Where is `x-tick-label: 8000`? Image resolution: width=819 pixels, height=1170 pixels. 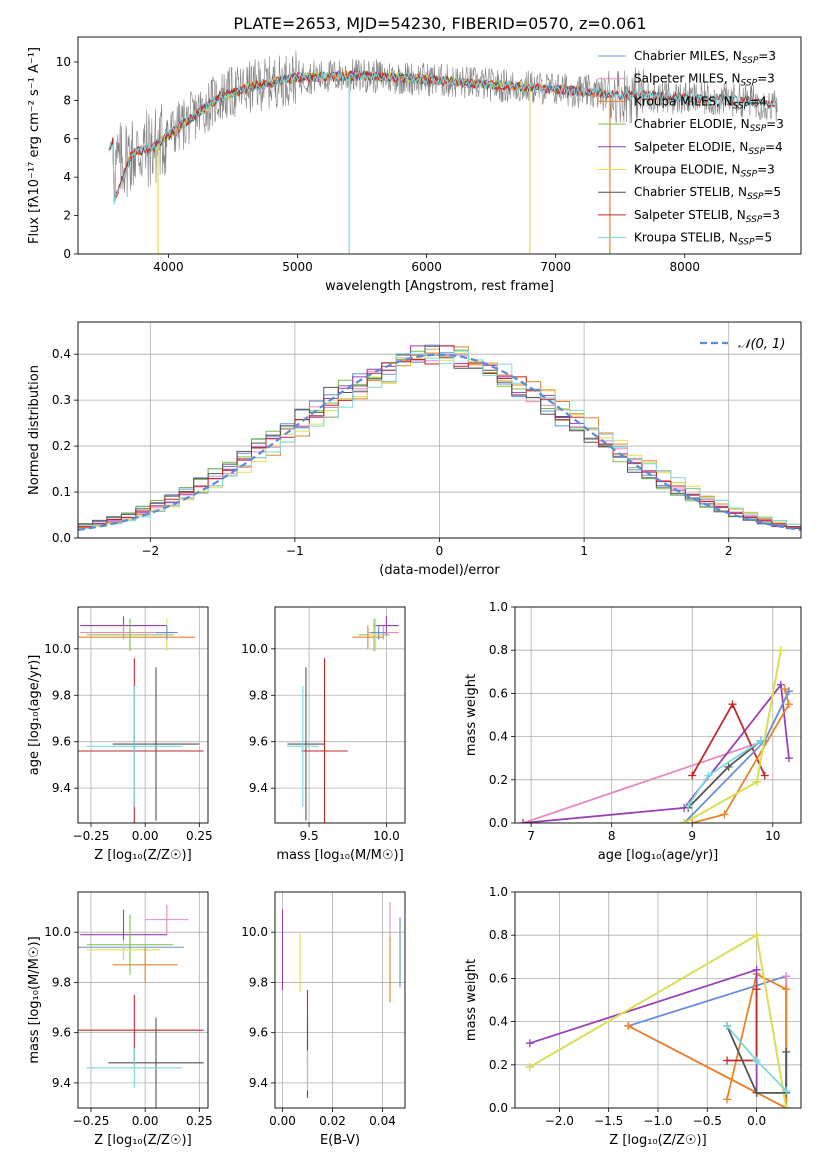 x-tick-label: 8000 is located at coordinates (685, 267).